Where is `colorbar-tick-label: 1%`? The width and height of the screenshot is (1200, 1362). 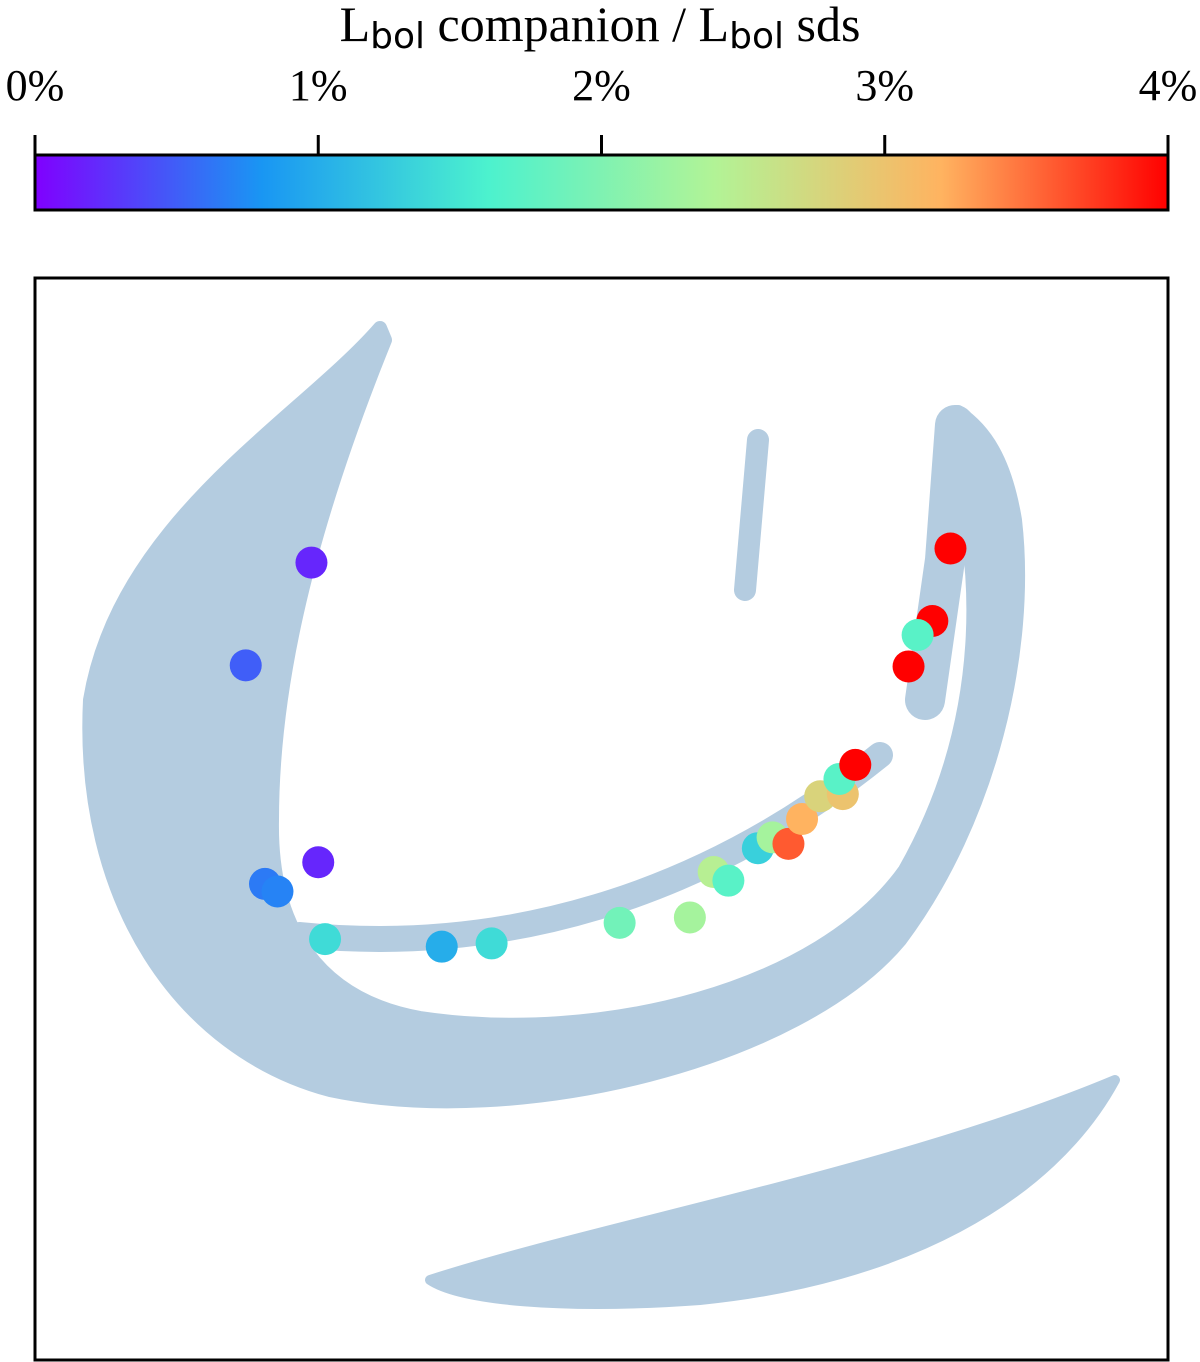
colorbar-tick-label: 1% is located at coordinates (318, 85).